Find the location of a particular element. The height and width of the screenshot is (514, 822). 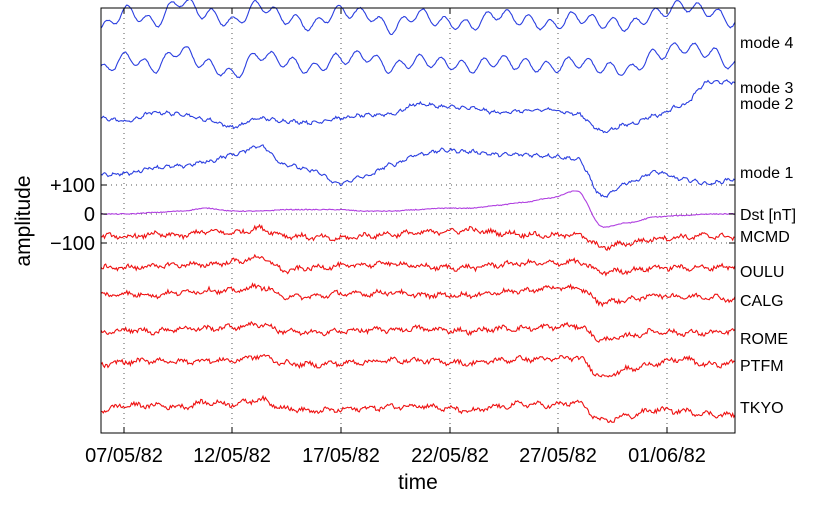

y-tick-label: −100 is located at coordinates (72, 244).